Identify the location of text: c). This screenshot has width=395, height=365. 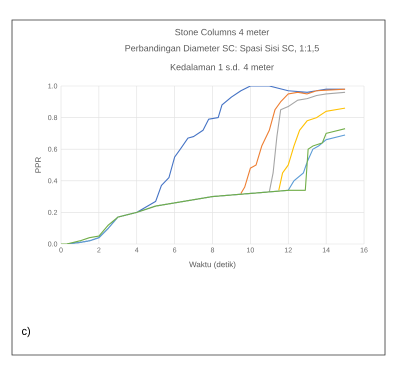
(26, 332).